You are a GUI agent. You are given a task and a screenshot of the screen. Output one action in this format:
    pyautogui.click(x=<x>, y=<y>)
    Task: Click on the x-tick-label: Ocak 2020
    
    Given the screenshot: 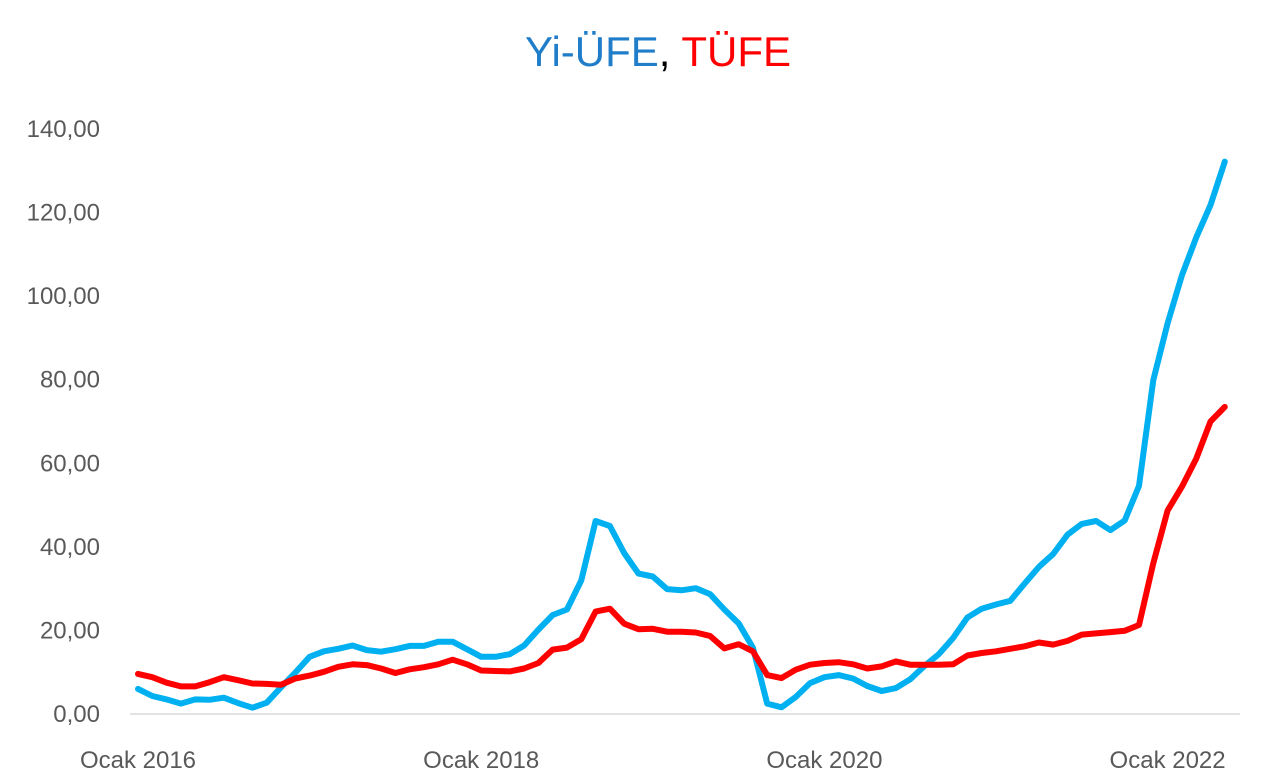 What is the action you would take?
    pyautogui.click(x=824, y=760)
    